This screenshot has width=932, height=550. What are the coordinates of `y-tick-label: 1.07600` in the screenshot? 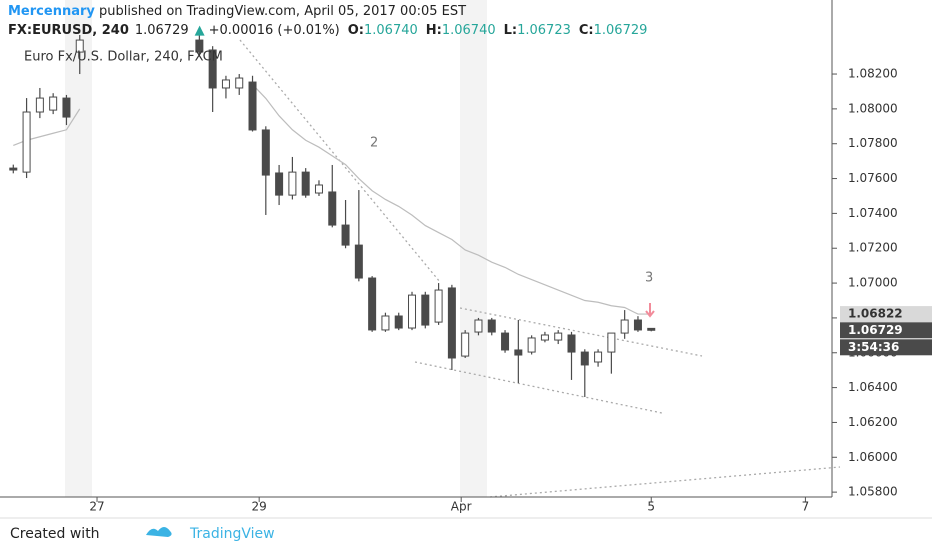 It's located at (873, 178).